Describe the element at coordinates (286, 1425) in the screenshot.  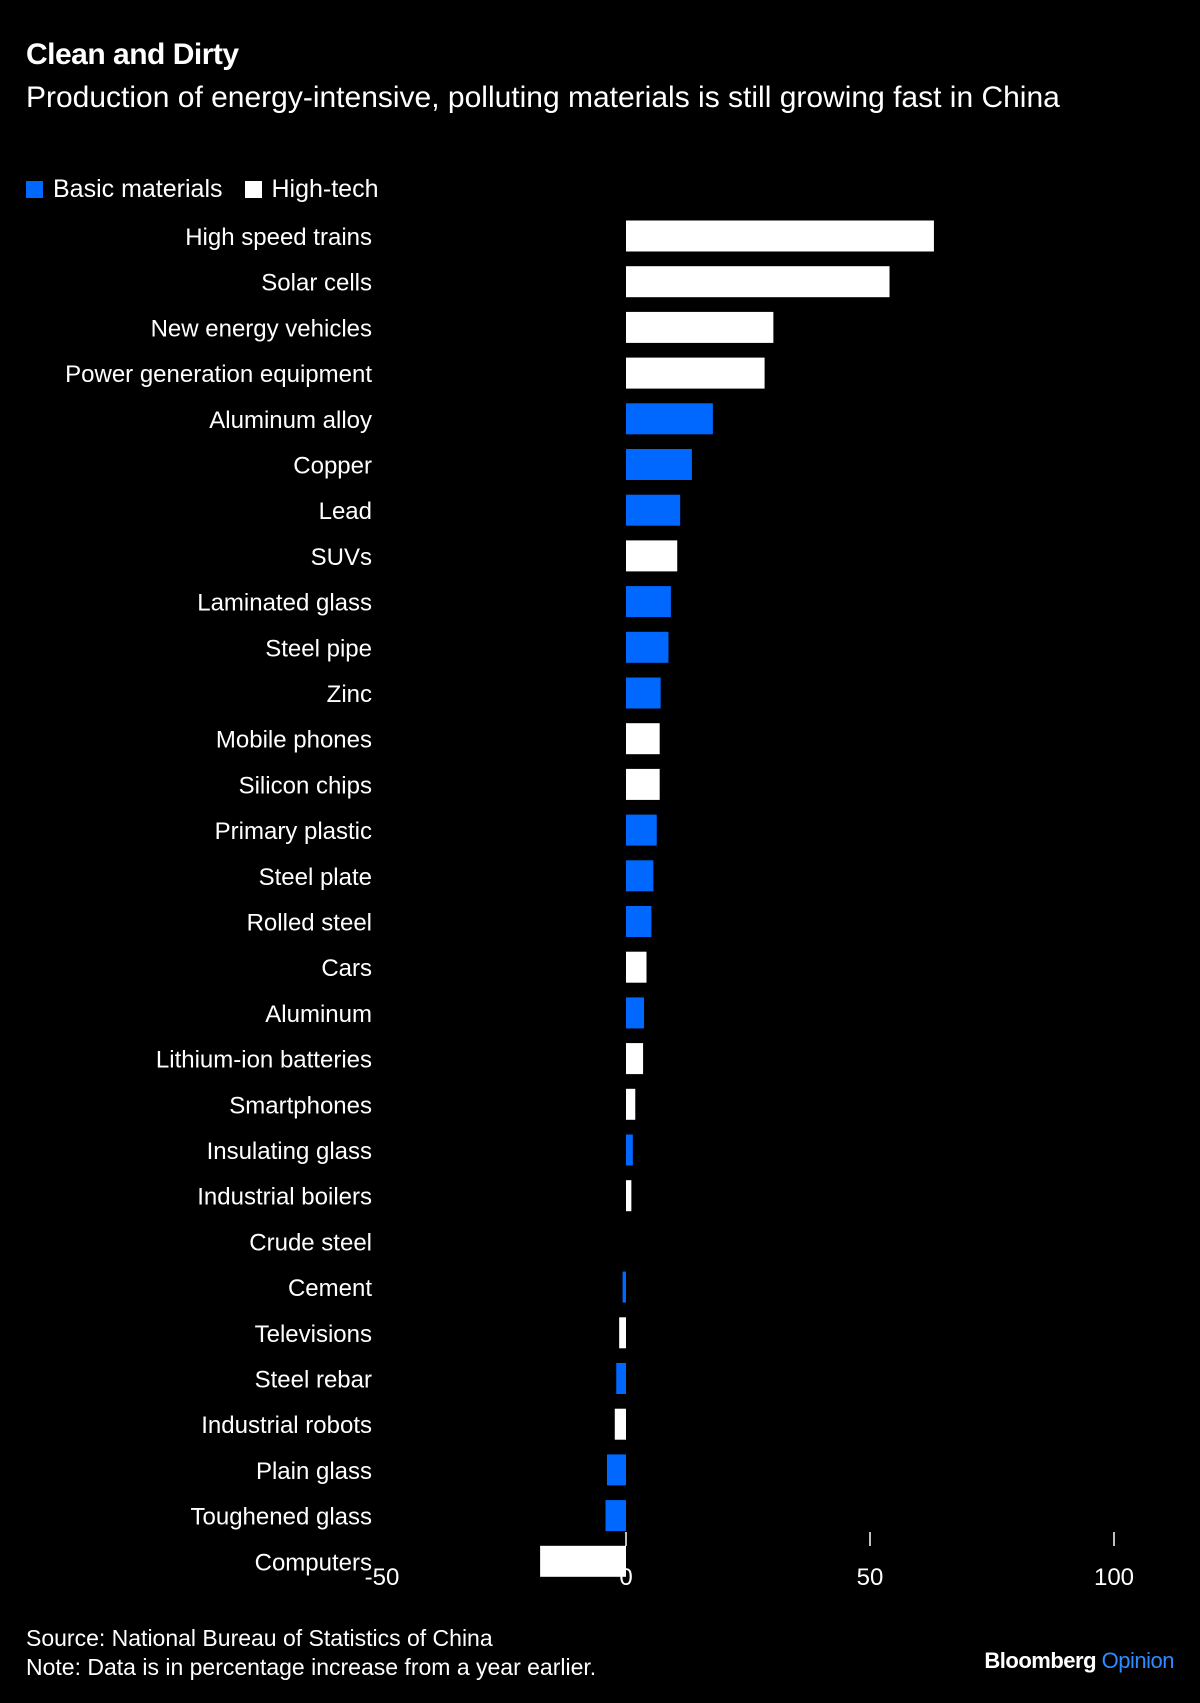
I see `category-label: Industrial robots` at that location.